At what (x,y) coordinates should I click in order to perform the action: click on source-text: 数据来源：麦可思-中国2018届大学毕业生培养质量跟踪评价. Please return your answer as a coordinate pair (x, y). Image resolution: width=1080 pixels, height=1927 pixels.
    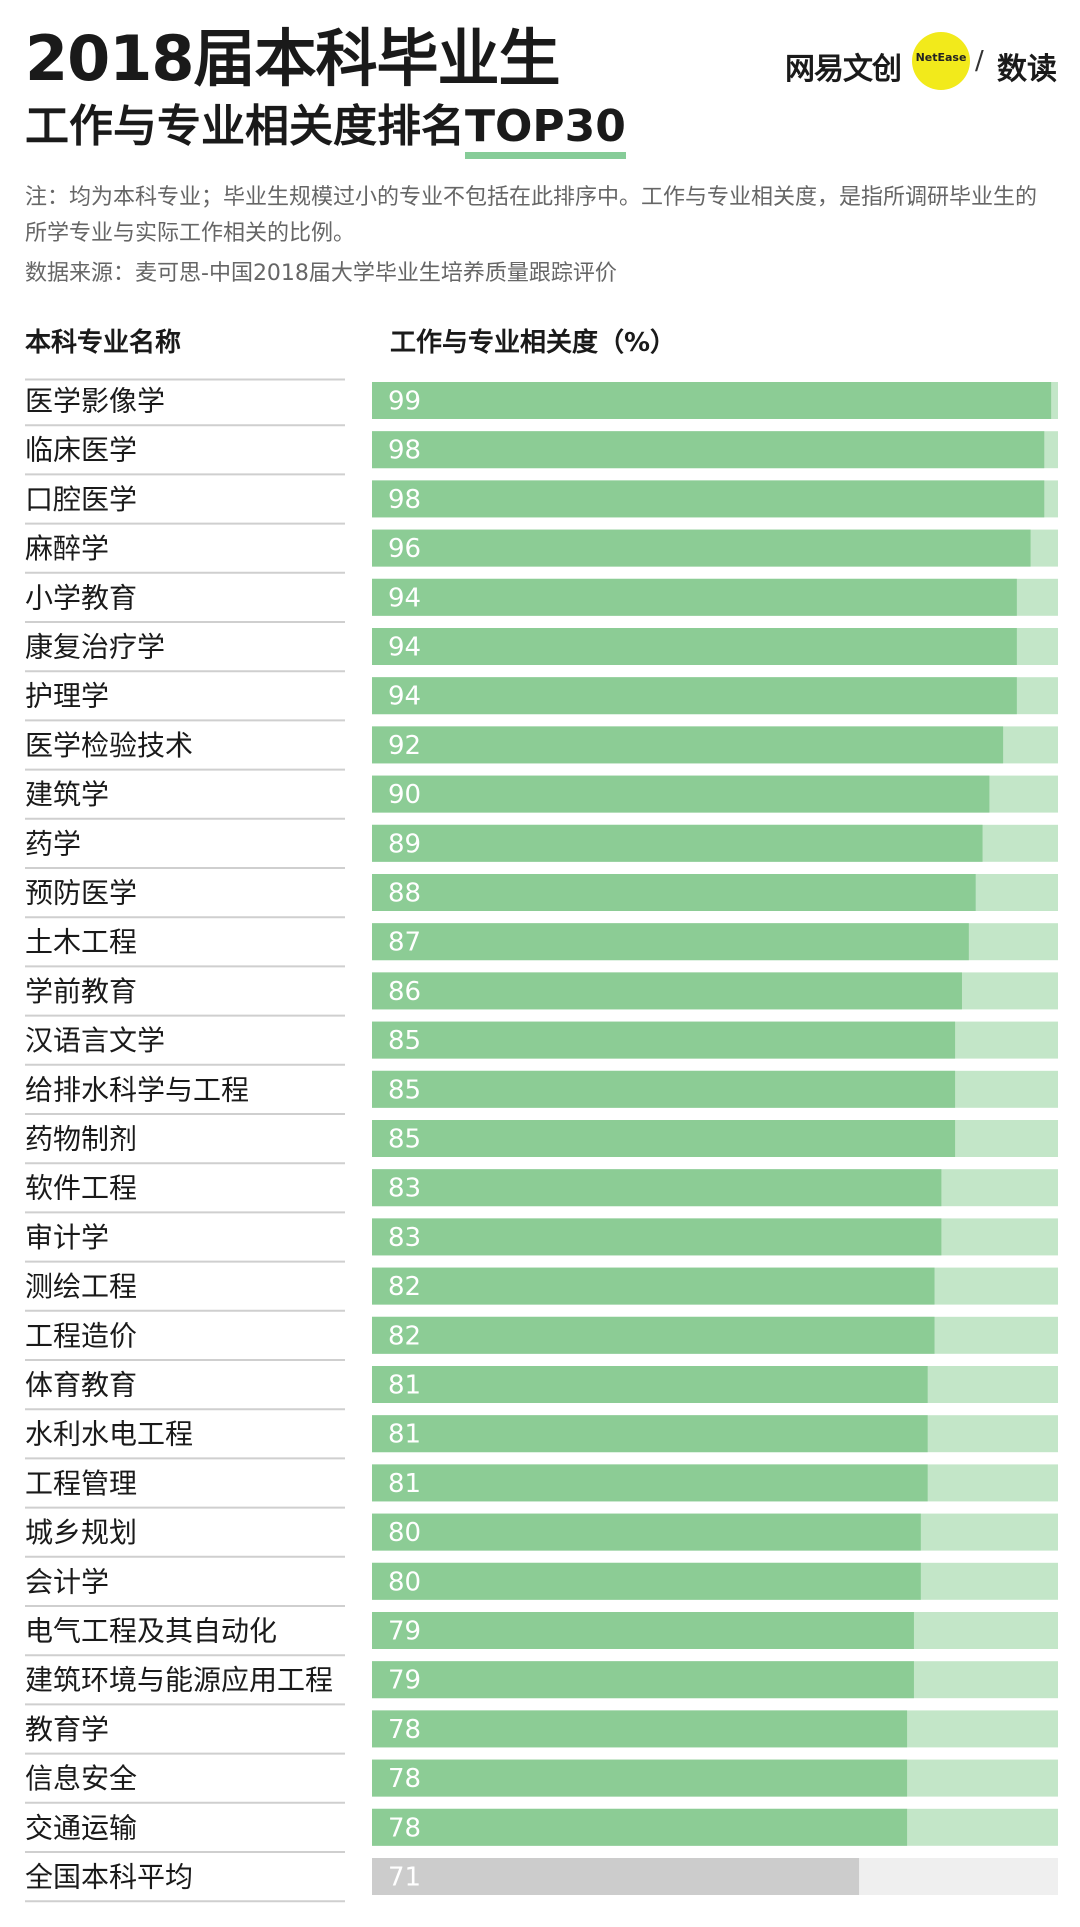
    Looking at the image, I should click on (321, 273).